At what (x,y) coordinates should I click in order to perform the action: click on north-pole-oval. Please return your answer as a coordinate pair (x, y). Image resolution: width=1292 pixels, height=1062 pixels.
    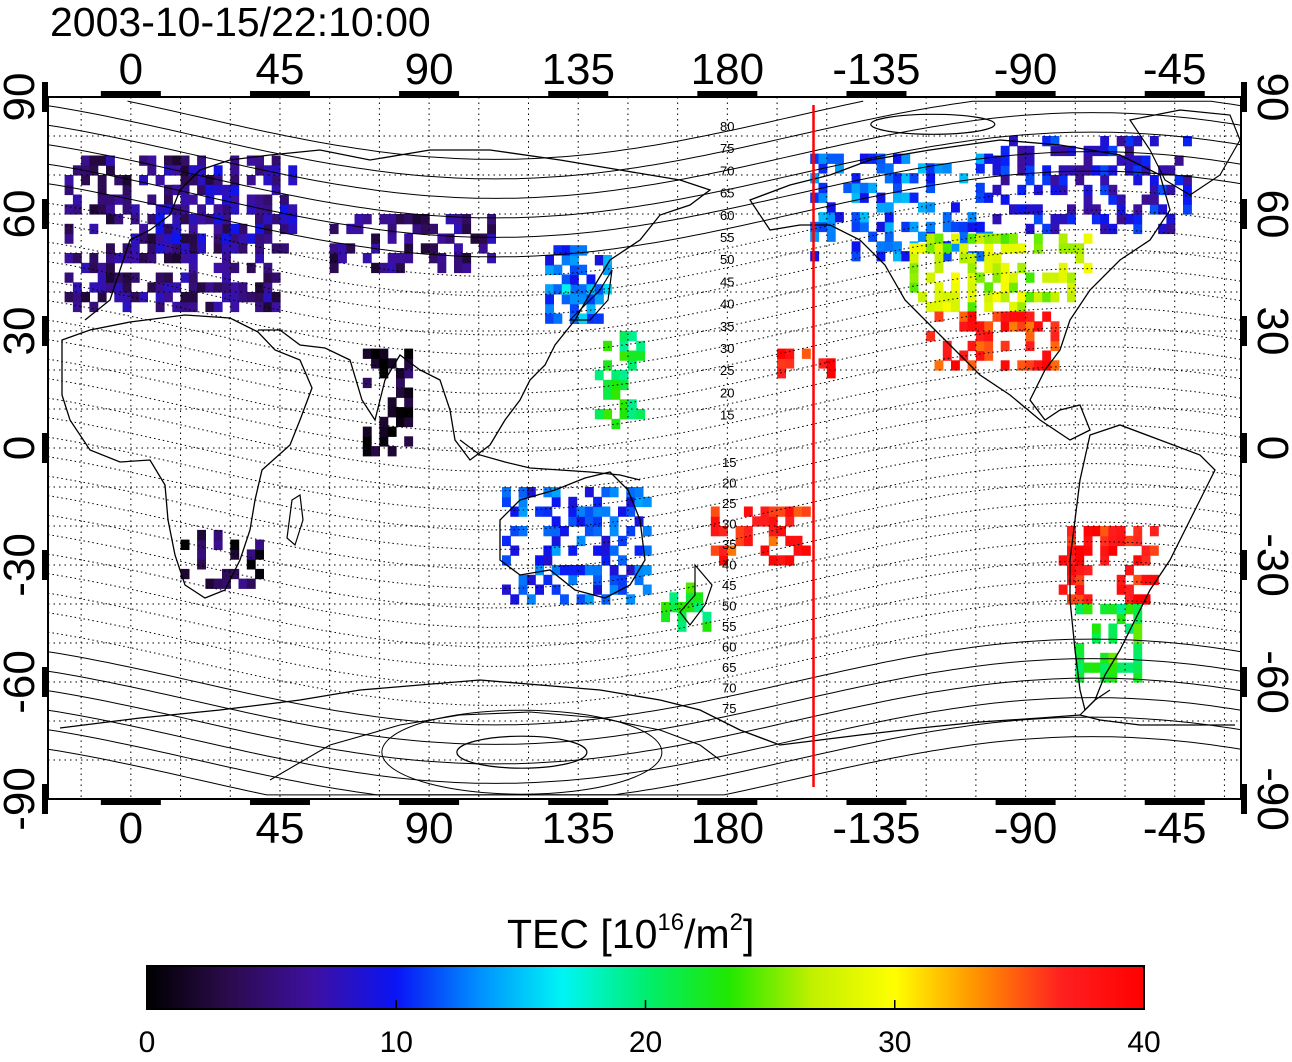
    Looking at the image, I should click on (933, 124).